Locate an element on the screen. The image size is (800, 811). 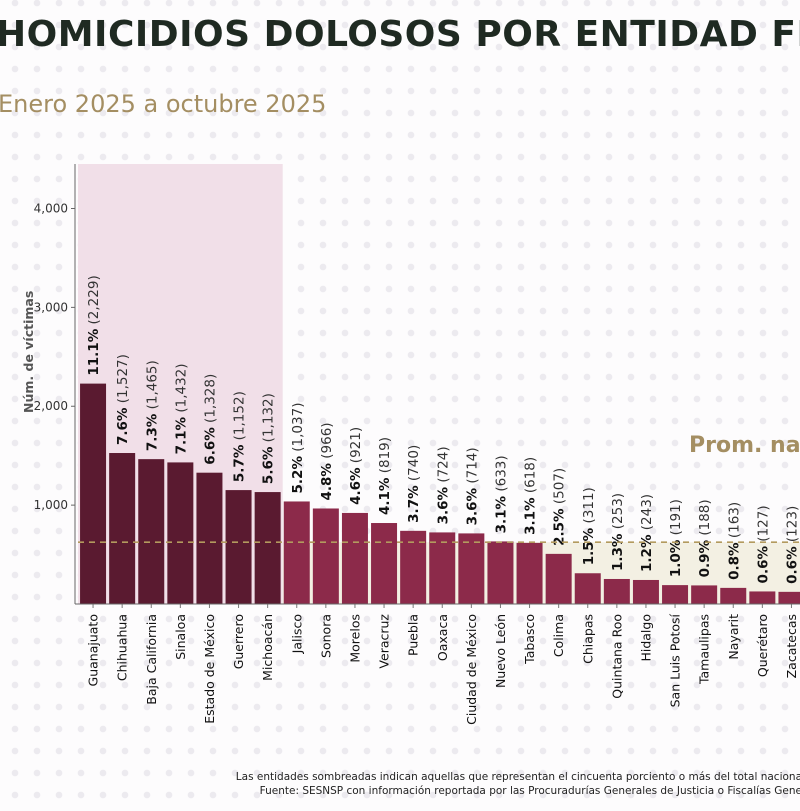
data-label-value: (740) is located at coordinates (414, 465).